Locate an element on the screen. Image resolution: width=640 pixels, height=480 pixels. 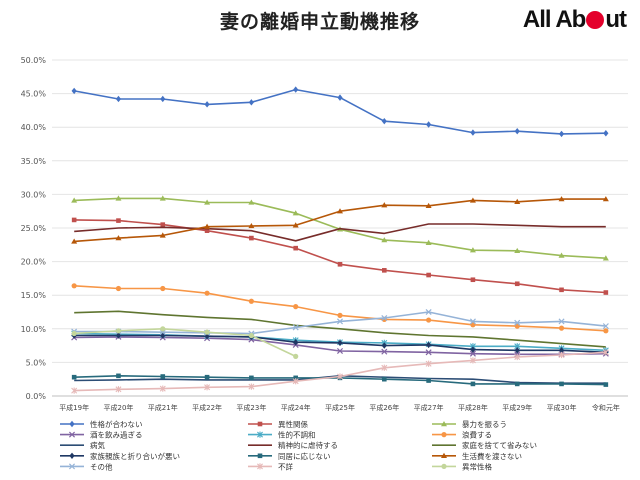
x-tick-label: 平成22年 is located at coordinates (207, 407).